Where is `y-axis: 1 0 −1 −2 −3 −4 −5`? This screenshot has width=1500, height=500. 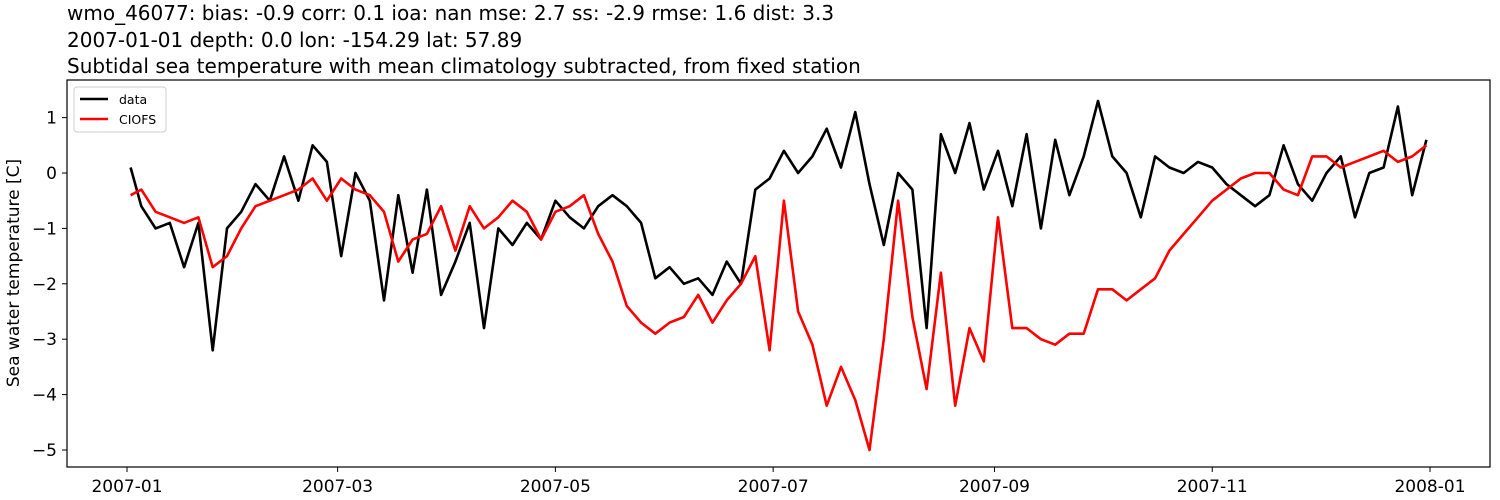
y-axis: 1 0 −1 −2 −3 −4 −5 is located at coordinates (49, 285).